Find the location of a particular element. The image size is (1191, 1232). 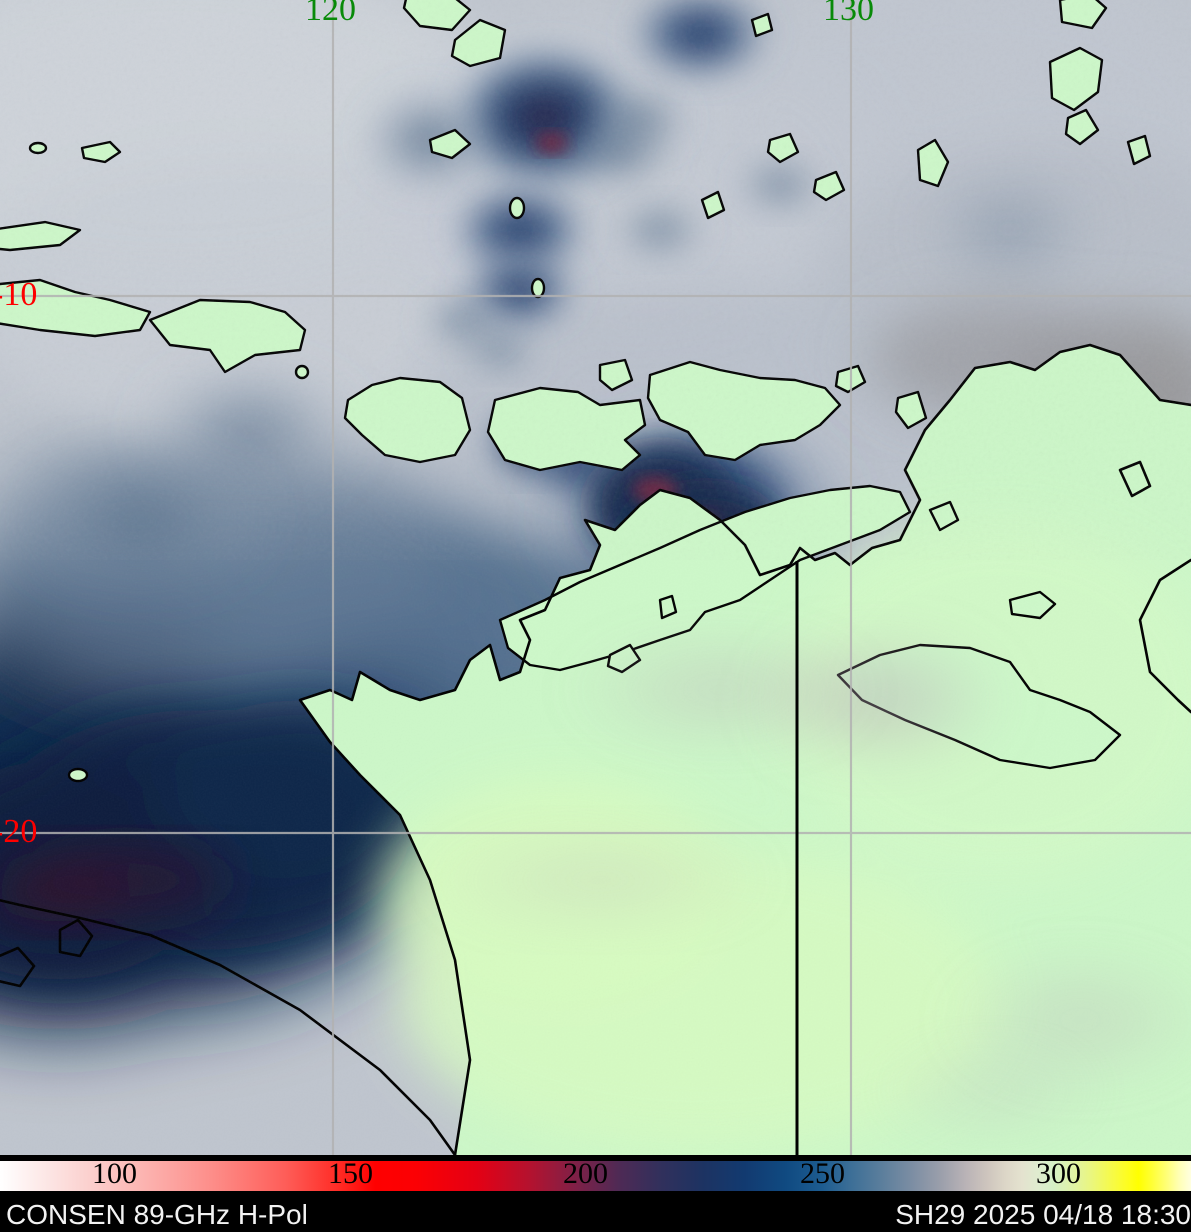

colorbar-border is located at coordinates (595, 1176).